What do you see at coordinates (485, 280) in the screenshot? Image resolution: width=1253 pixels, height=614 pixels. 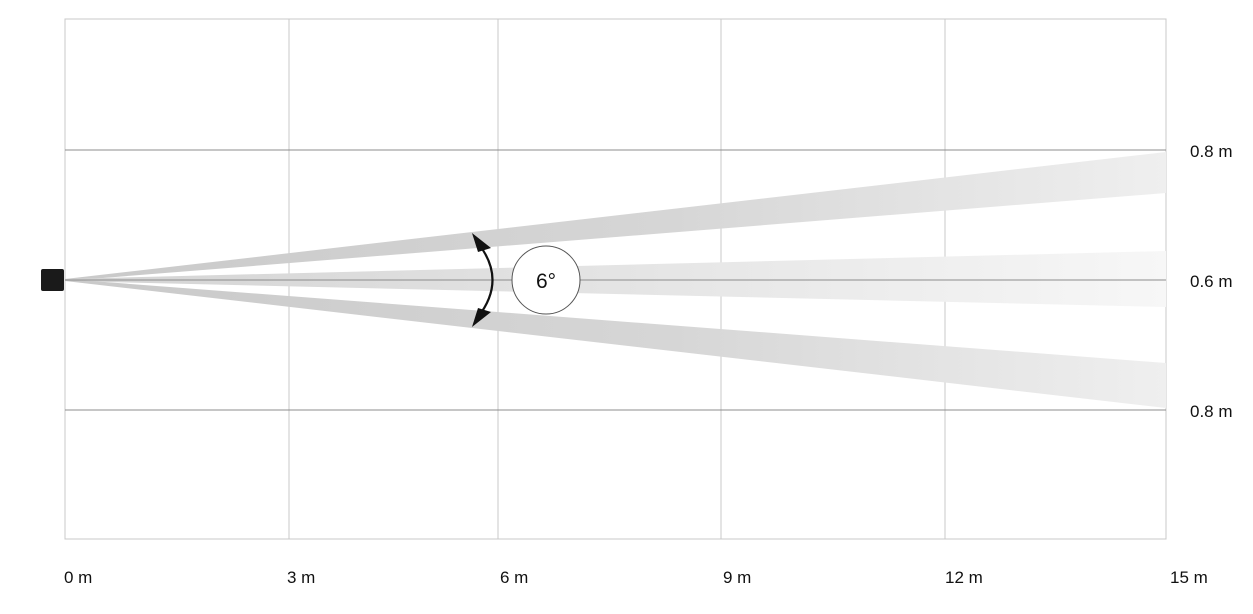 I see `angle-arc` at bounding box center [485, 280].